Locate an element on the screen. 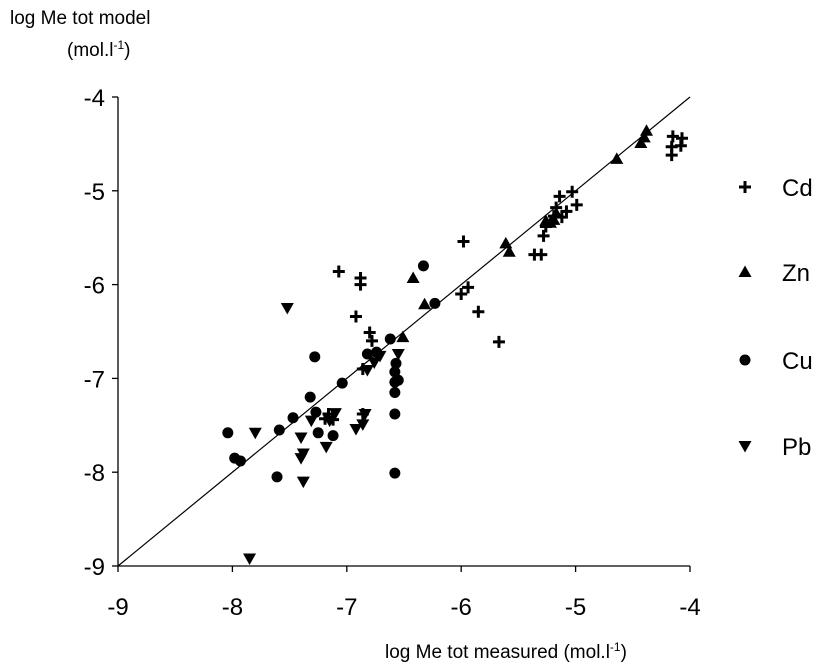 Image resolution: width=832 pixels, height=671 pixels. legend-marker-zn is located at coordinates (745, 271).